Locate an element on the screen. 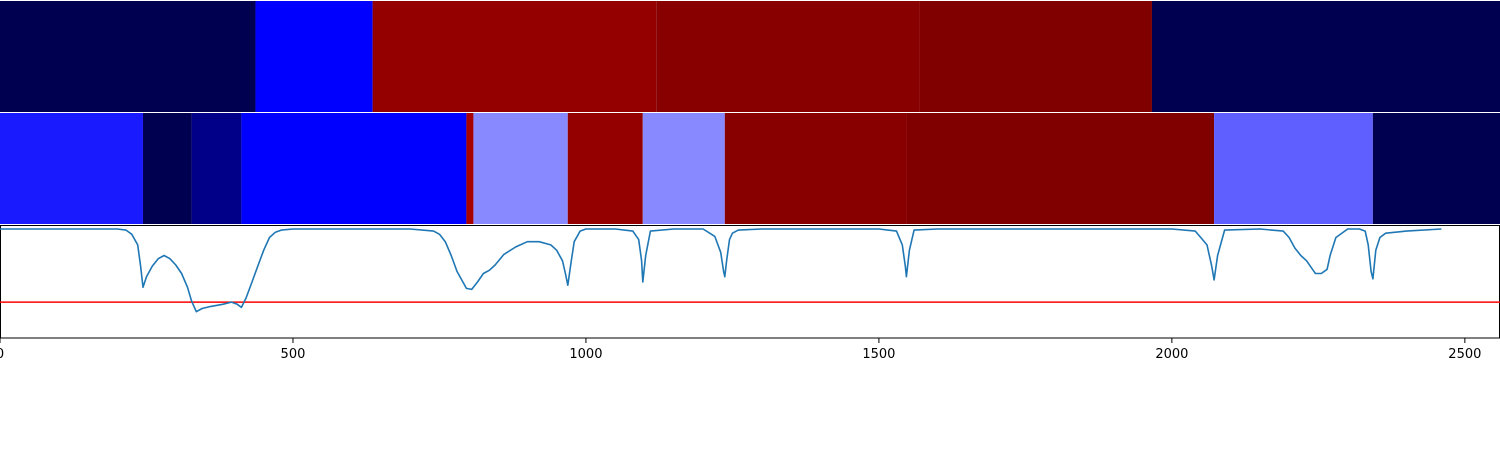 Image resolution: width=1500 pixels, height=450 pixels. x-tick-label: 2000 is located at coordinates (1171, 354).